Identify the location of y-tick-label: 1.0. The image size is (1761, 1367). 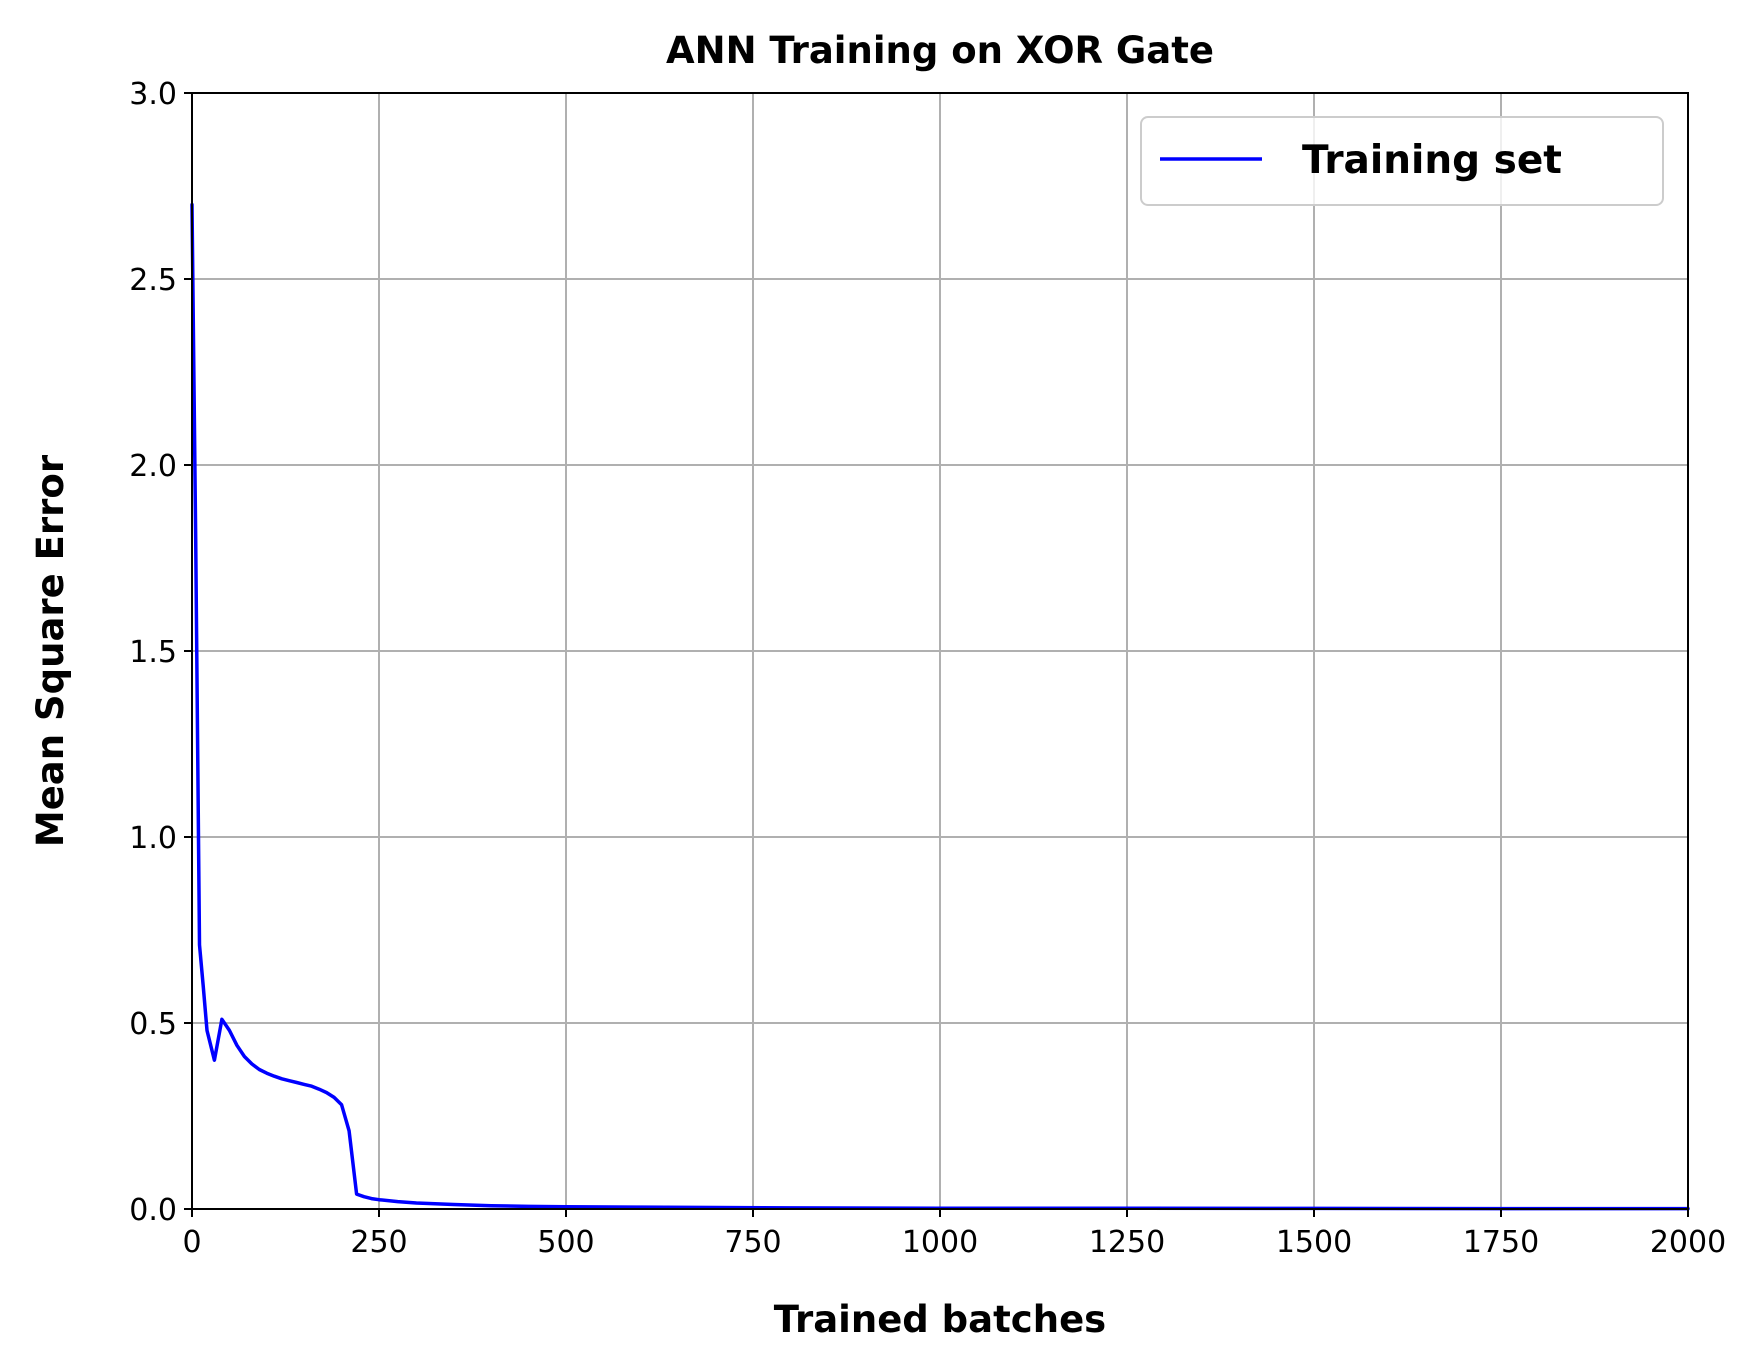
(153, 838).